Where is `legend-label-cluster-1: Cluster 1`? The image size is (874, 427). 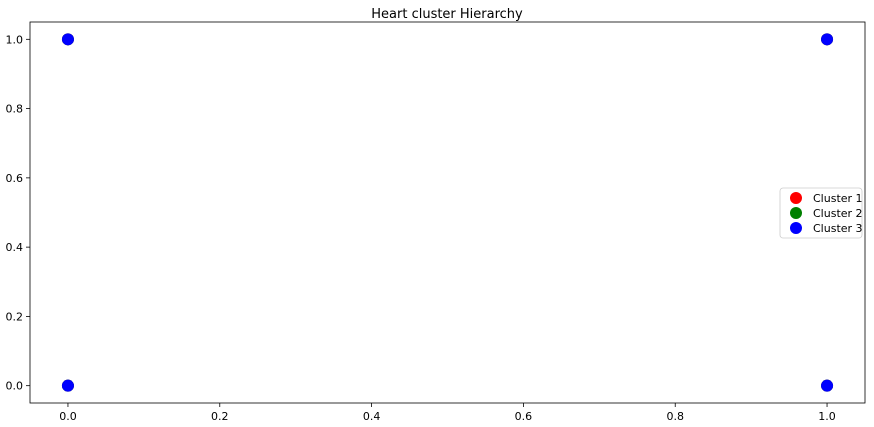
legend-label-cluster-1: Cluster 1 is located at coordinates (838, 198).